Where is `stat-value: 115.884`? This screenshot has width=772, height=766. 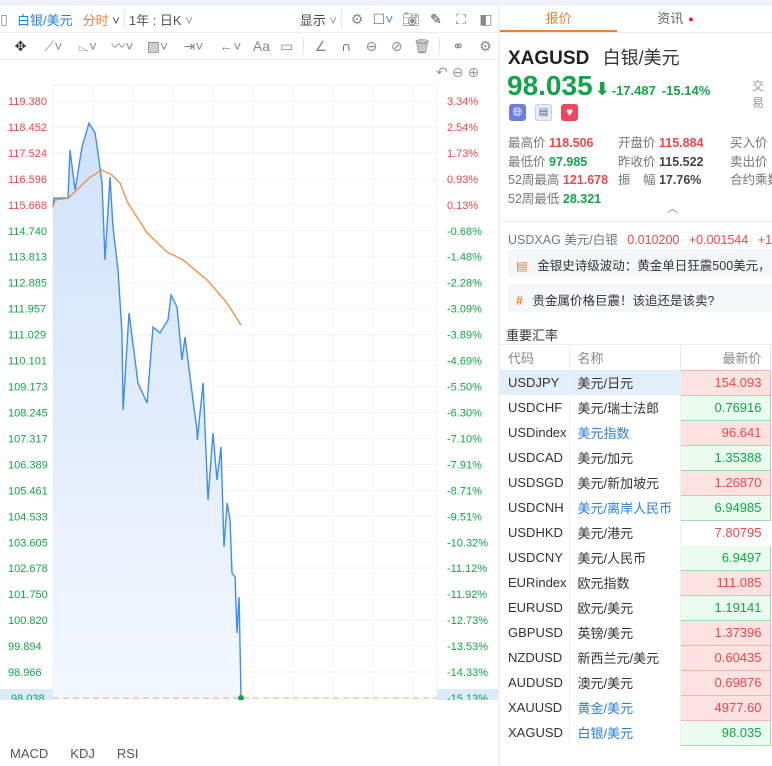 stat-value: 115.884 is located at coordinates (681, 143).